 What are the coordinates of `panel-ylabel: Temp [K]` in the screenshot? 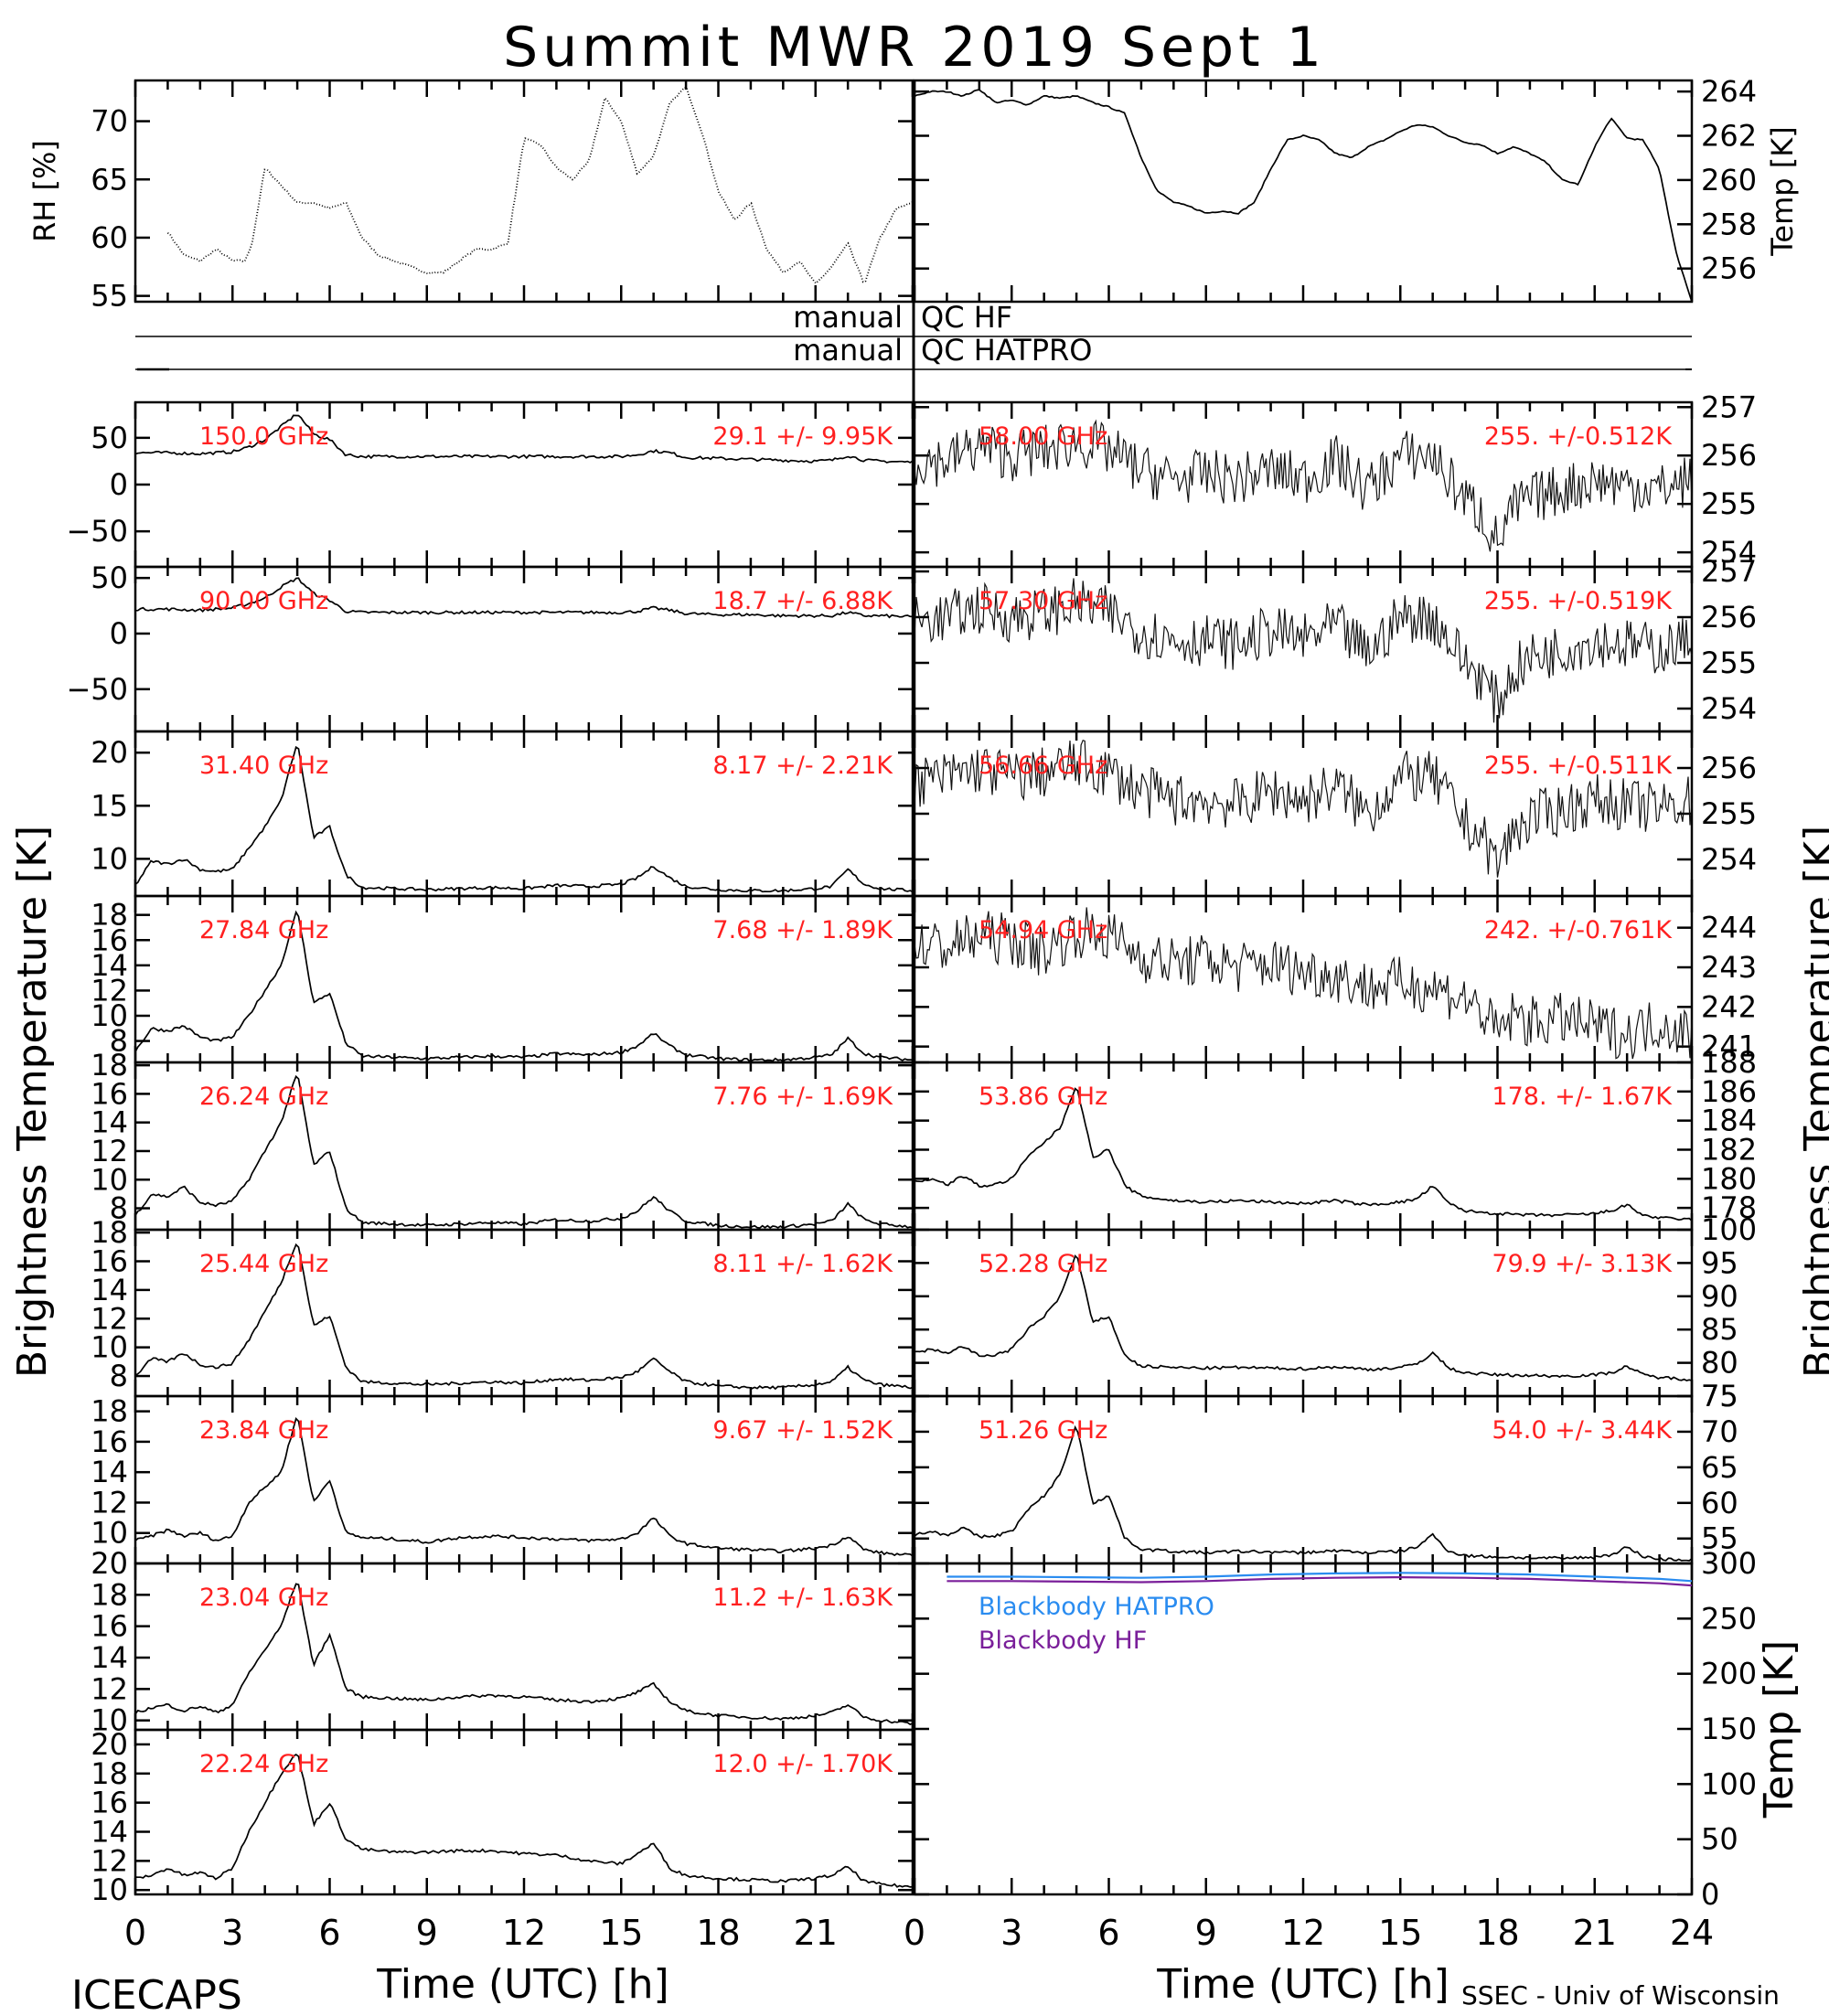 It's located at (1779, 1729).